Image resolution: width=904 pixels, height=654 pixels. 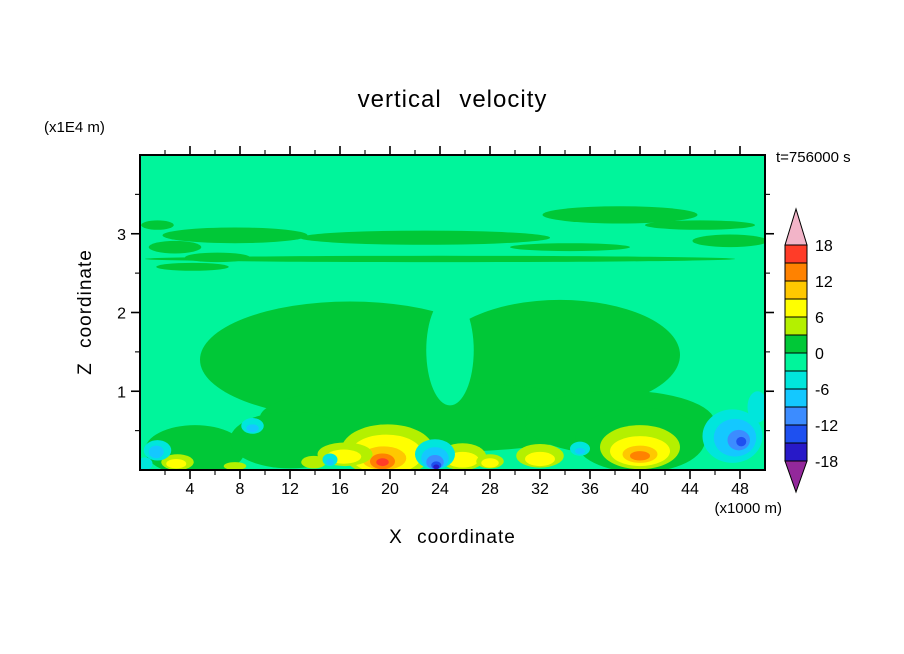 What do you see at coordinates (826, 462) in the screenshot?
I see `colorbar-label: -18` at bounding box center [826, 462].